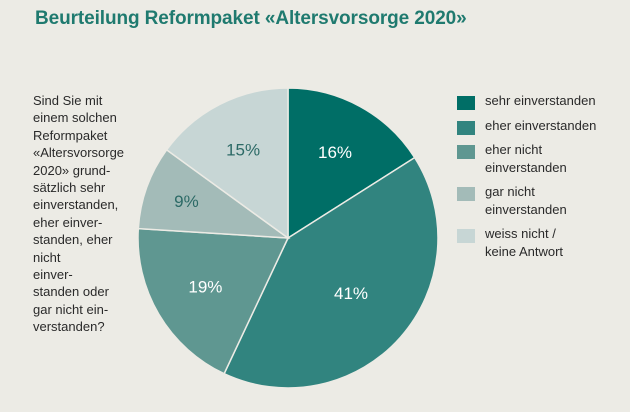 Image resolution: width=630 pixels, height=412 pixels. What do you see at coordinates (70, 135) in the screenshot?
I see `question-line: Reformpaket` at bounding box center [70, 135].